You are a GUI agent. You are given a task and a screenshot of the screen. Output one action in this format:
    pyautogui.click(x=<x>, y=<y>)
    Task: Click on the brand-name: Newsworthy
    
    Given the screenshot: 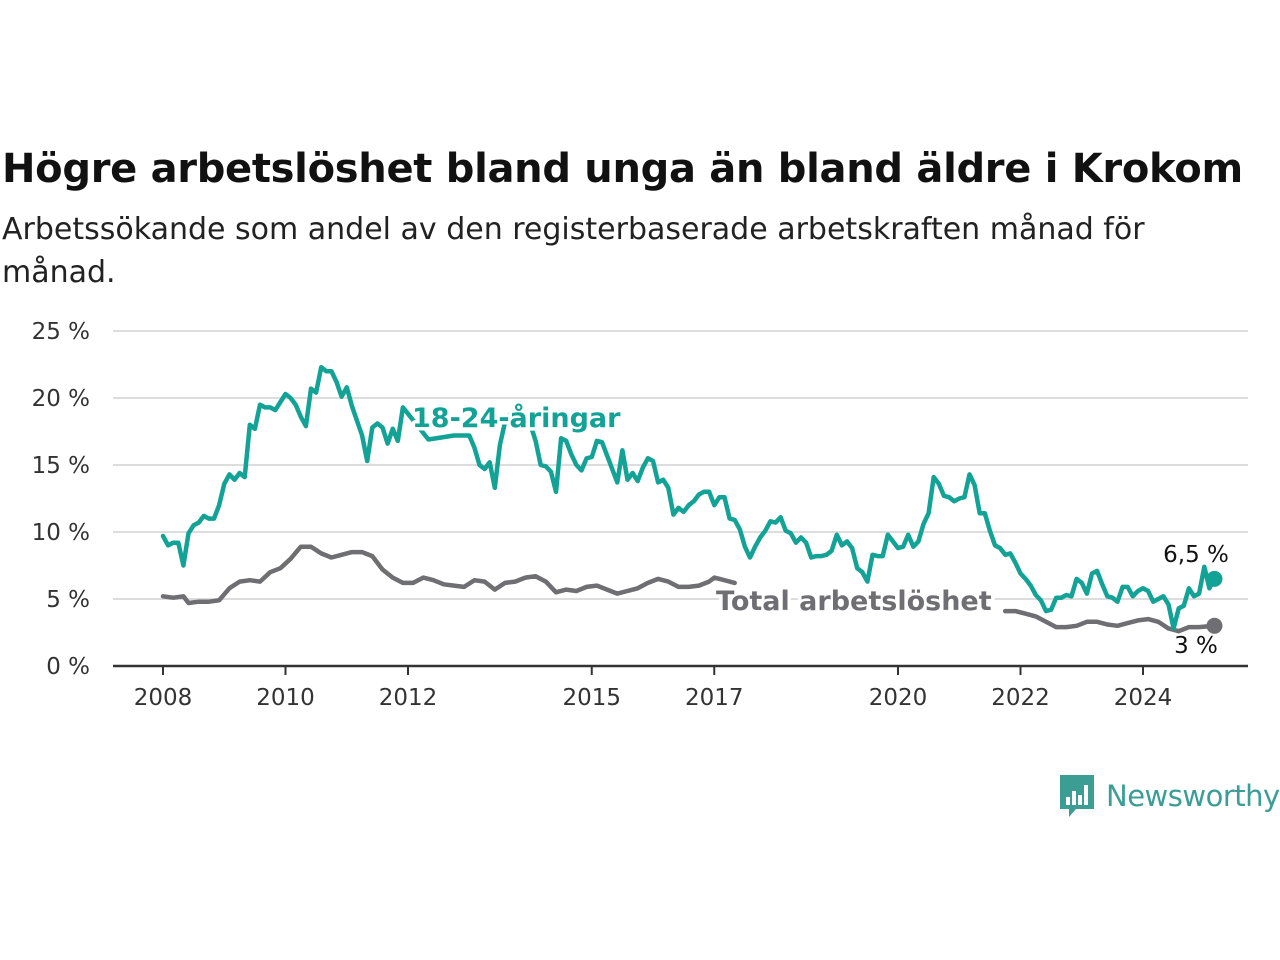 What is the action you would take?
    pyautogui.click(x=1193, y=796)
    